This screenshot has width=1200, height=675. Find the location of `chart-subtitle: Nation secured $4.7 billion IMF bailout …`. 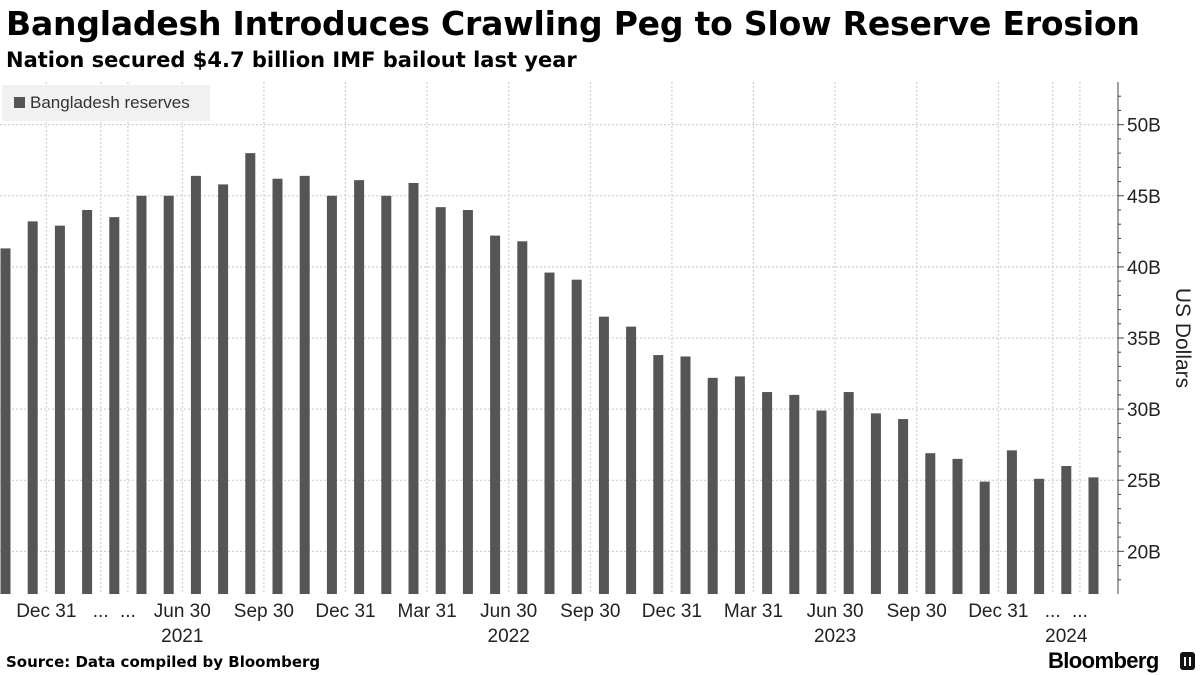

chart-subtitle: Nation secured $4.7 billion IMF bailout … is located at coordinates (291, 60).